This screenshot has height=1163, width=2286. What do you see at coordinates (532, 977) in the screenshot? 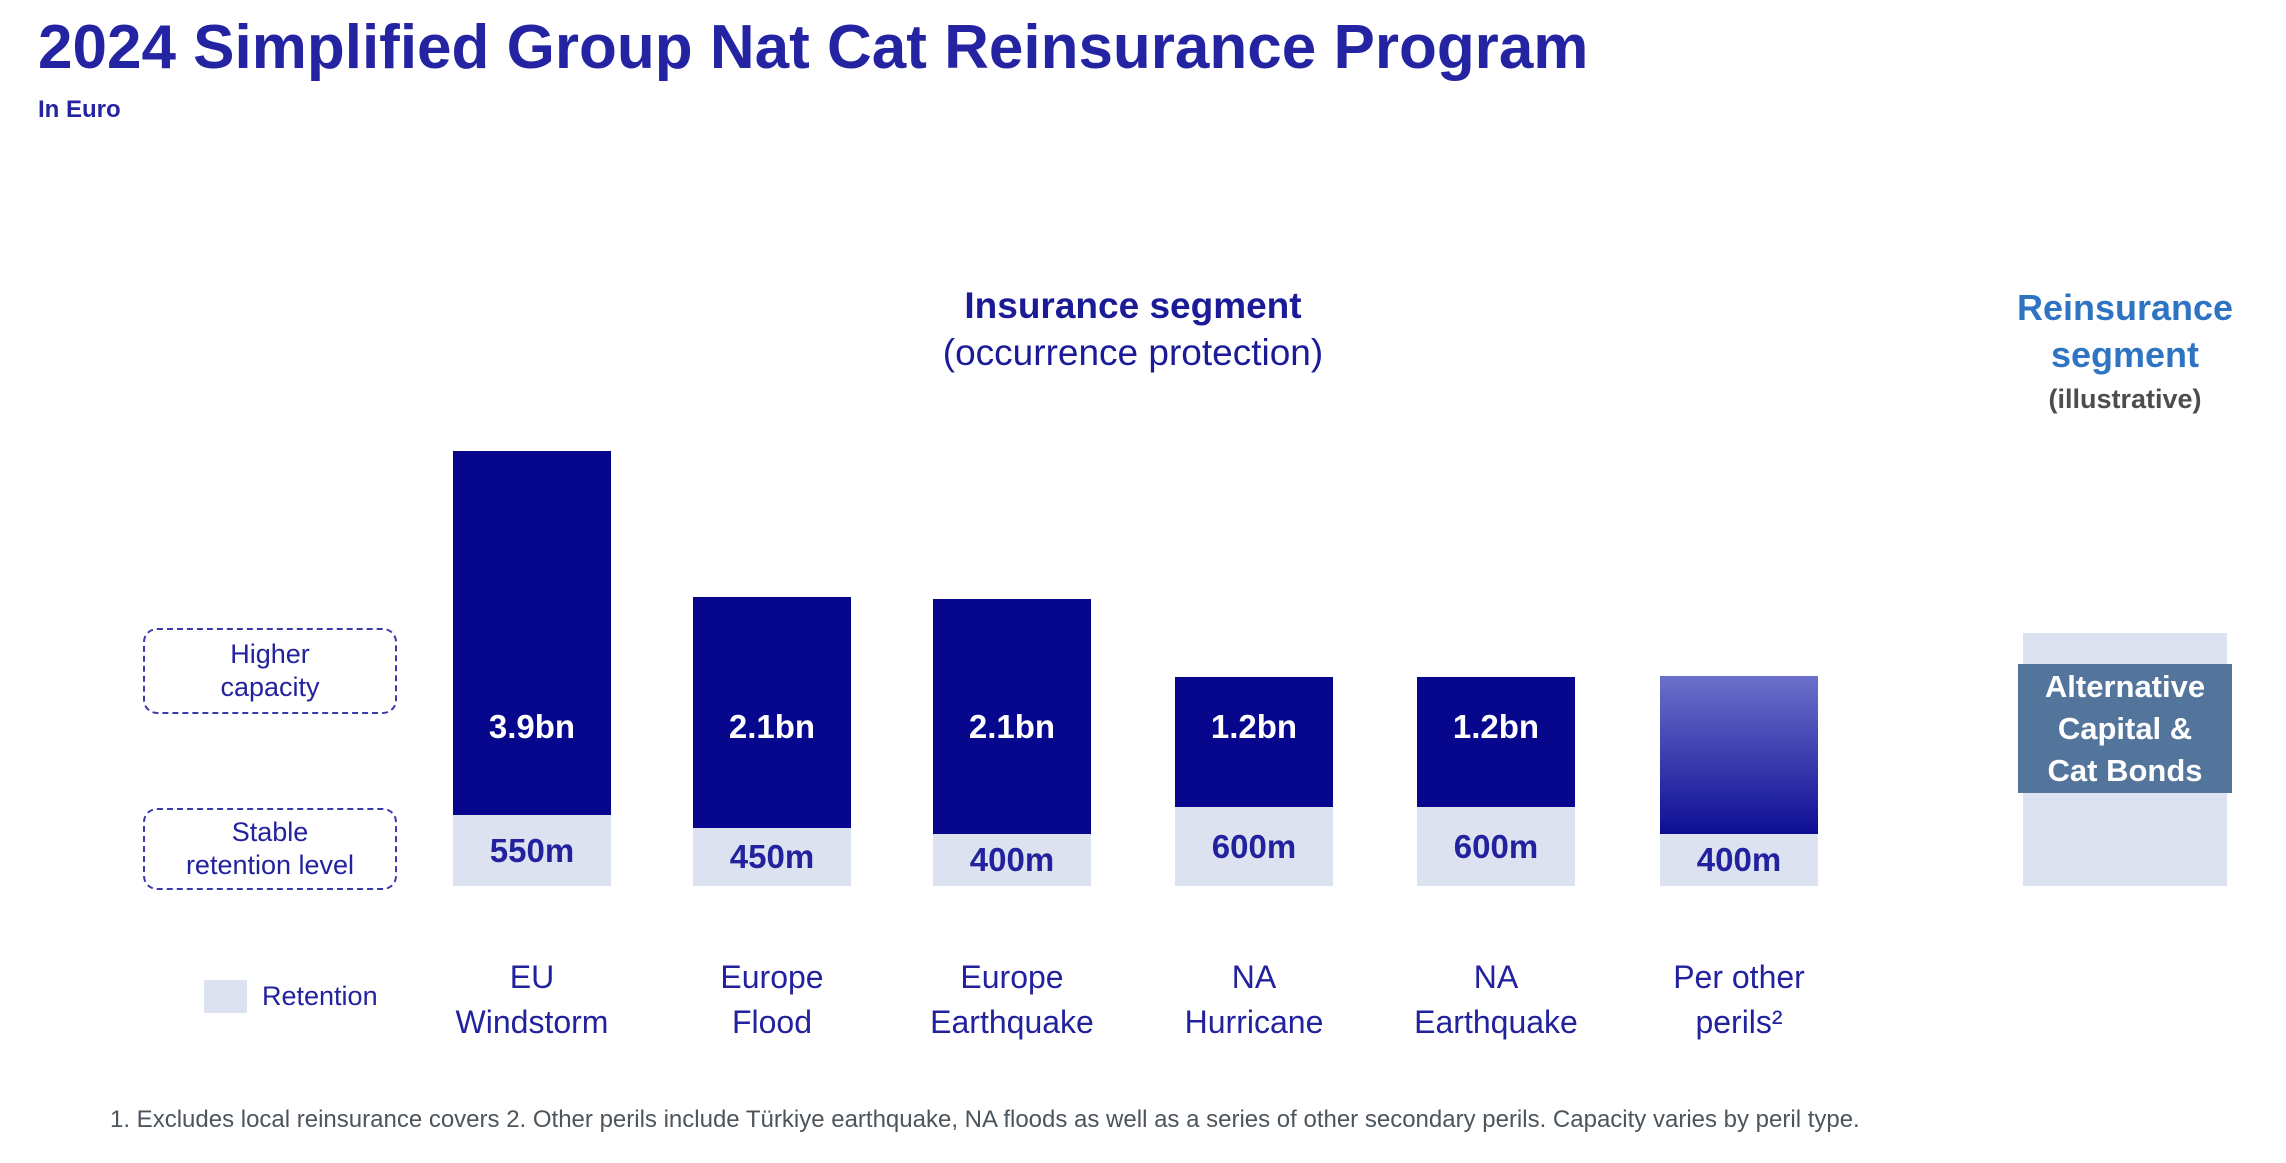
I see `category-label-line: EU` at bounding box center [532, 977].